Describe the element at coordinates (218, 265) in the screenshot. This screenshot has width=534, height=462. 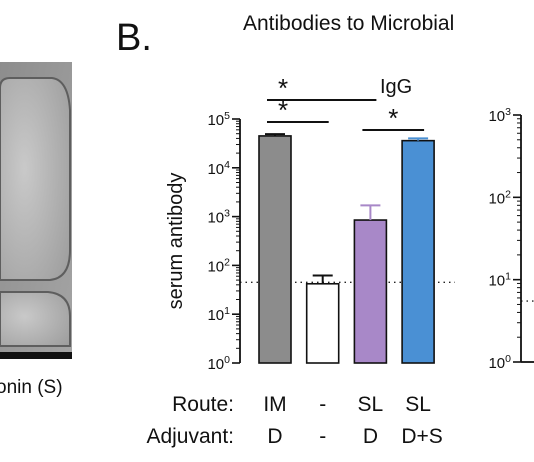
I see `y-tick-label: 10²` at that location.